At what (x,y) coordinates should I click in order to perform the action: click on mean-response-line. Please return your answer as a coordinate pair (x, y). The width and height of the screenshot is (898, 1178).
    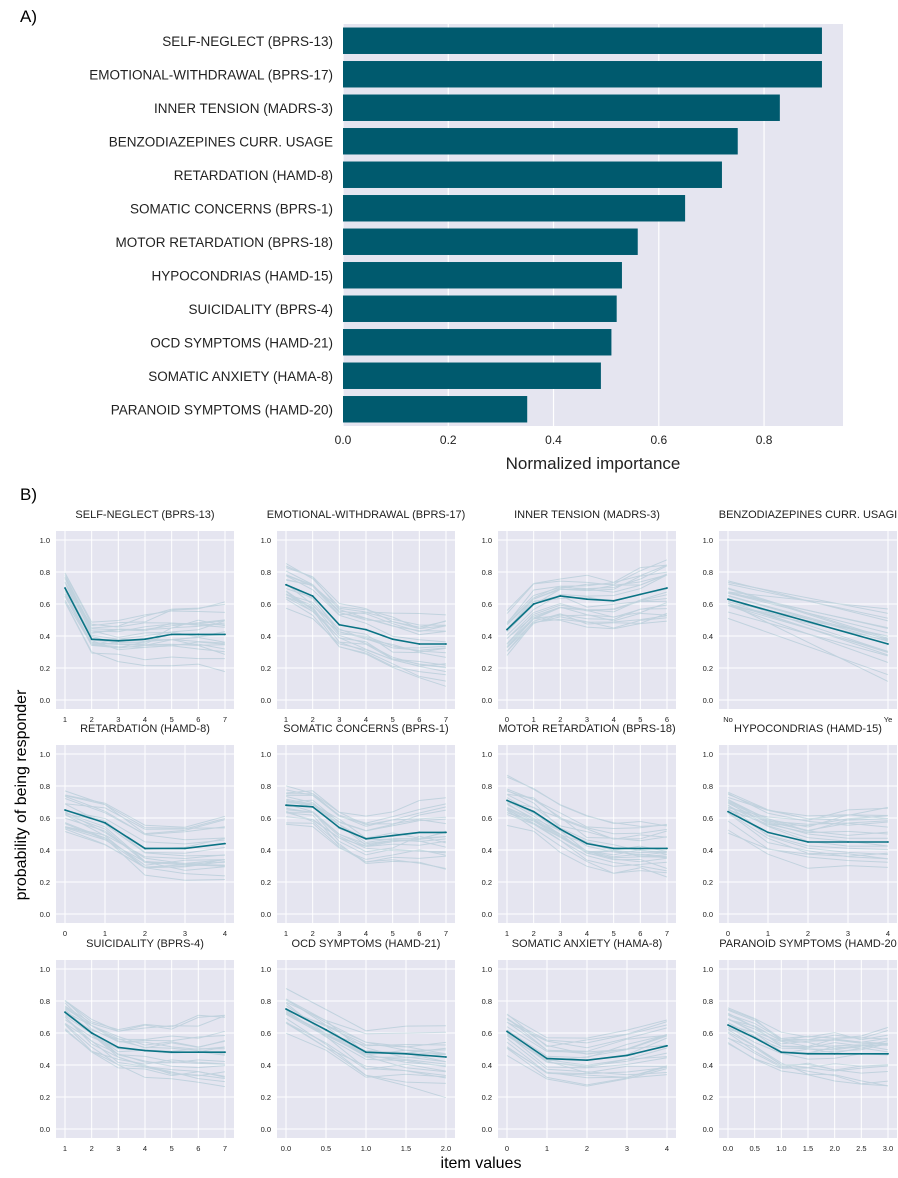
    Looking at the image, I should click on (808, 621).